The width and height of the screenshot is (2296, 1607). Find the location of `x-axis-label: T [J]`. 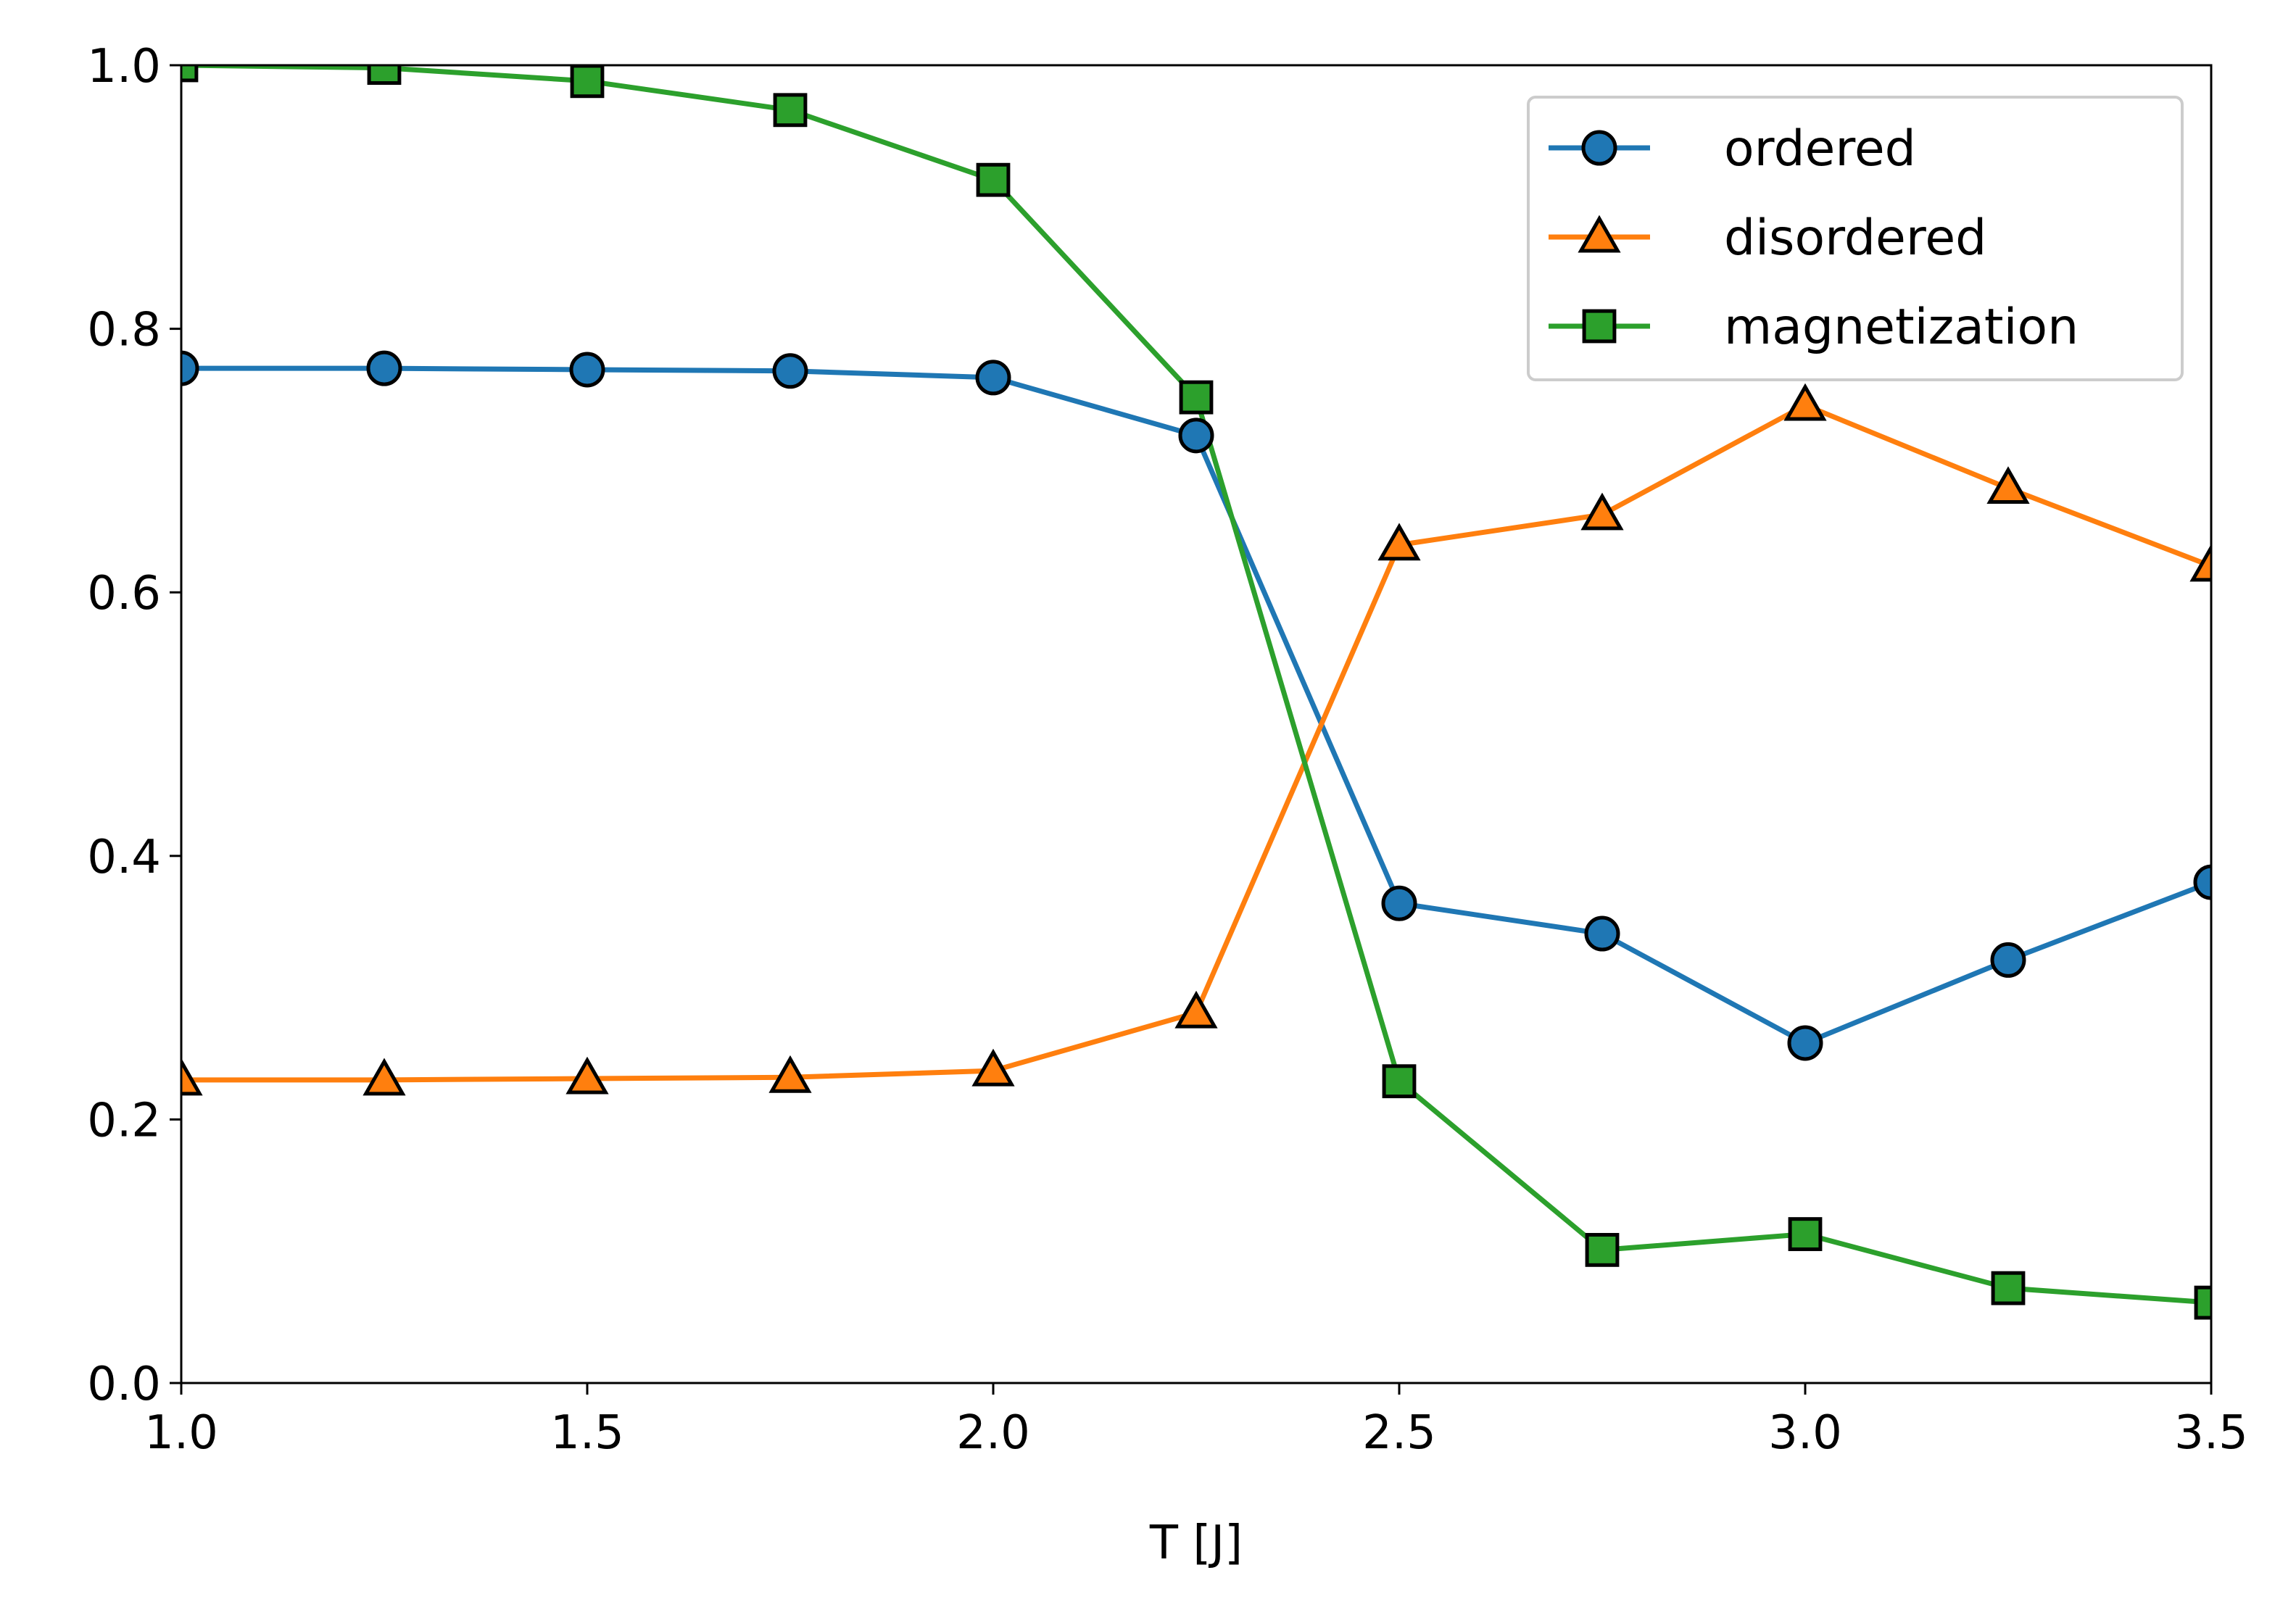

x-axis-label: T [J] is located at coordinates (1196, 1543).